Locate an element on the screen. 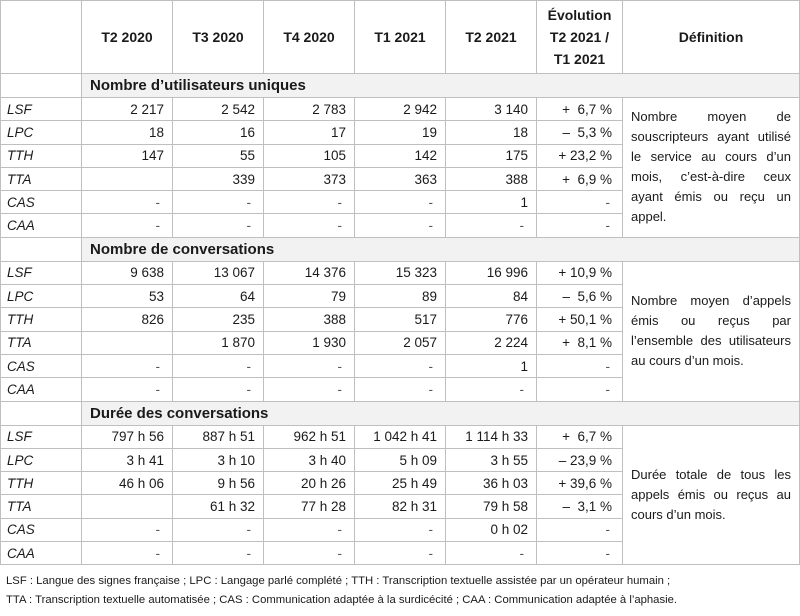 This screenshot has width=800, height=616. value-cell: 20 h 26 is located at coordinates (309, 483).